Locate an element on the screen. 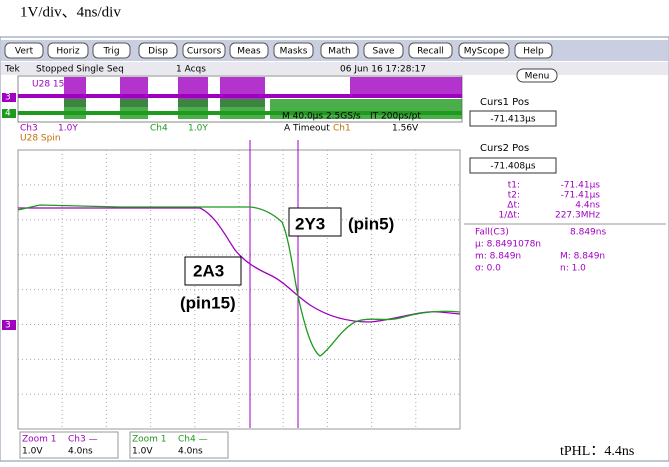 Image resolution: width=669 pixels, height=467 pixels. menu-label: Trig is located at coordinates (110, 52).